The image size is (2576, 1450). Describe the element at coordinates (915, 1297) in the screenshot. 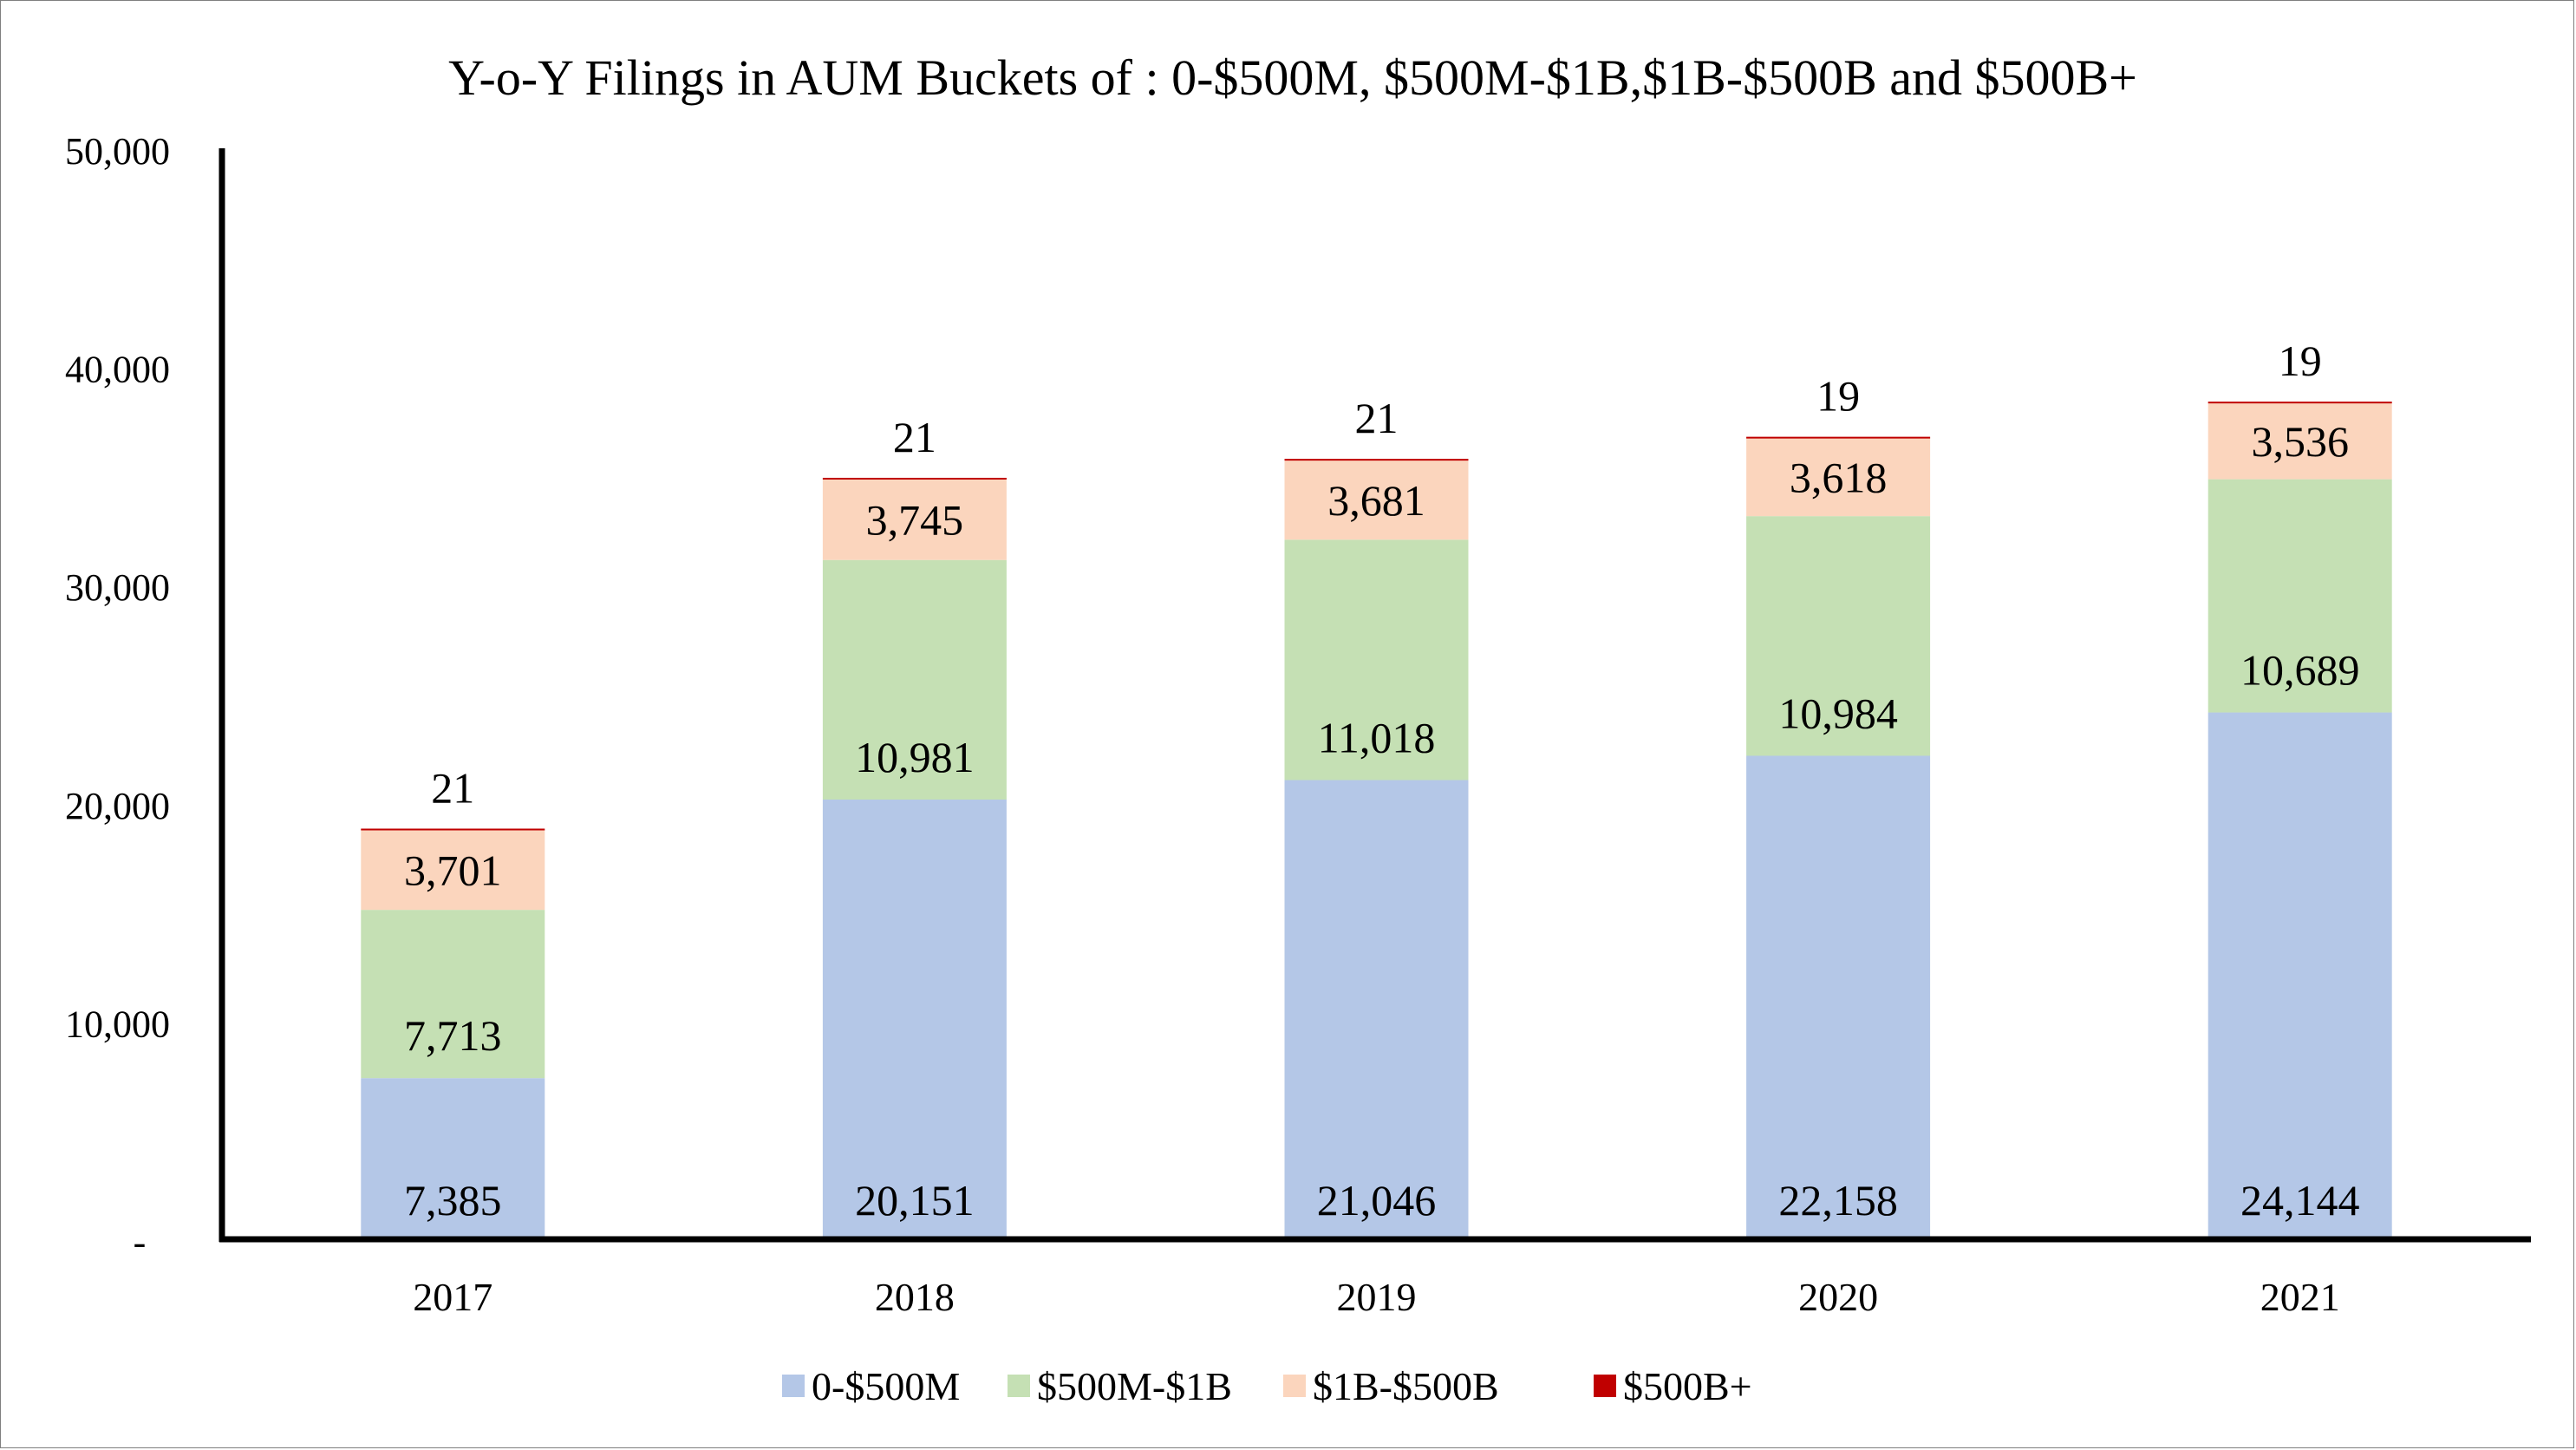

I see `x-tick-label: 2018` at that location.